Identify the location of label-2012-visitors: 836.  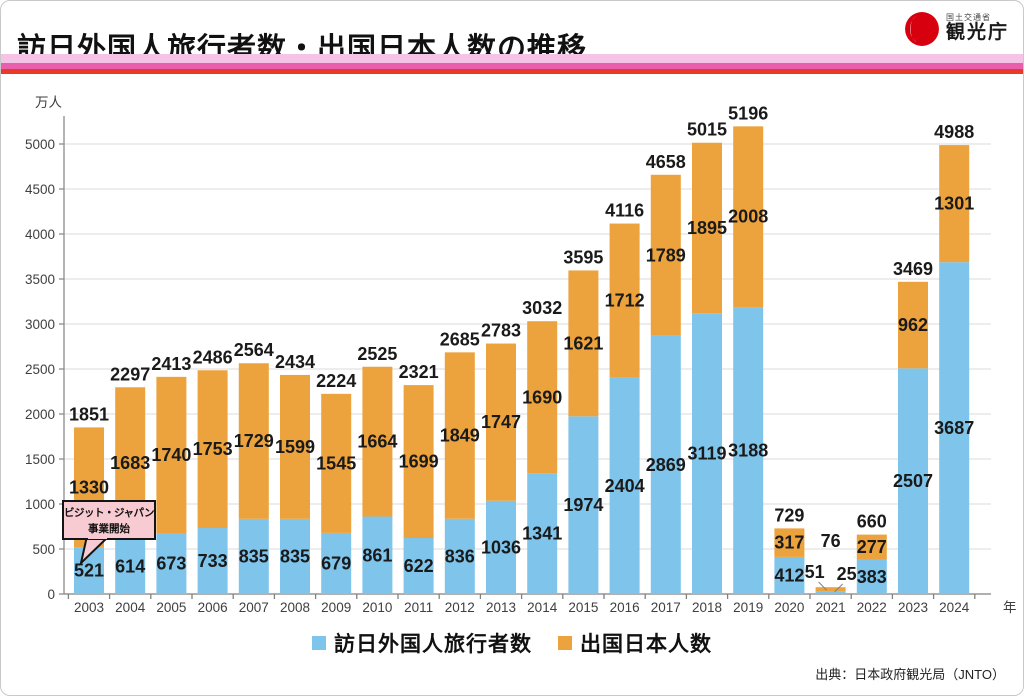
(460, 556).